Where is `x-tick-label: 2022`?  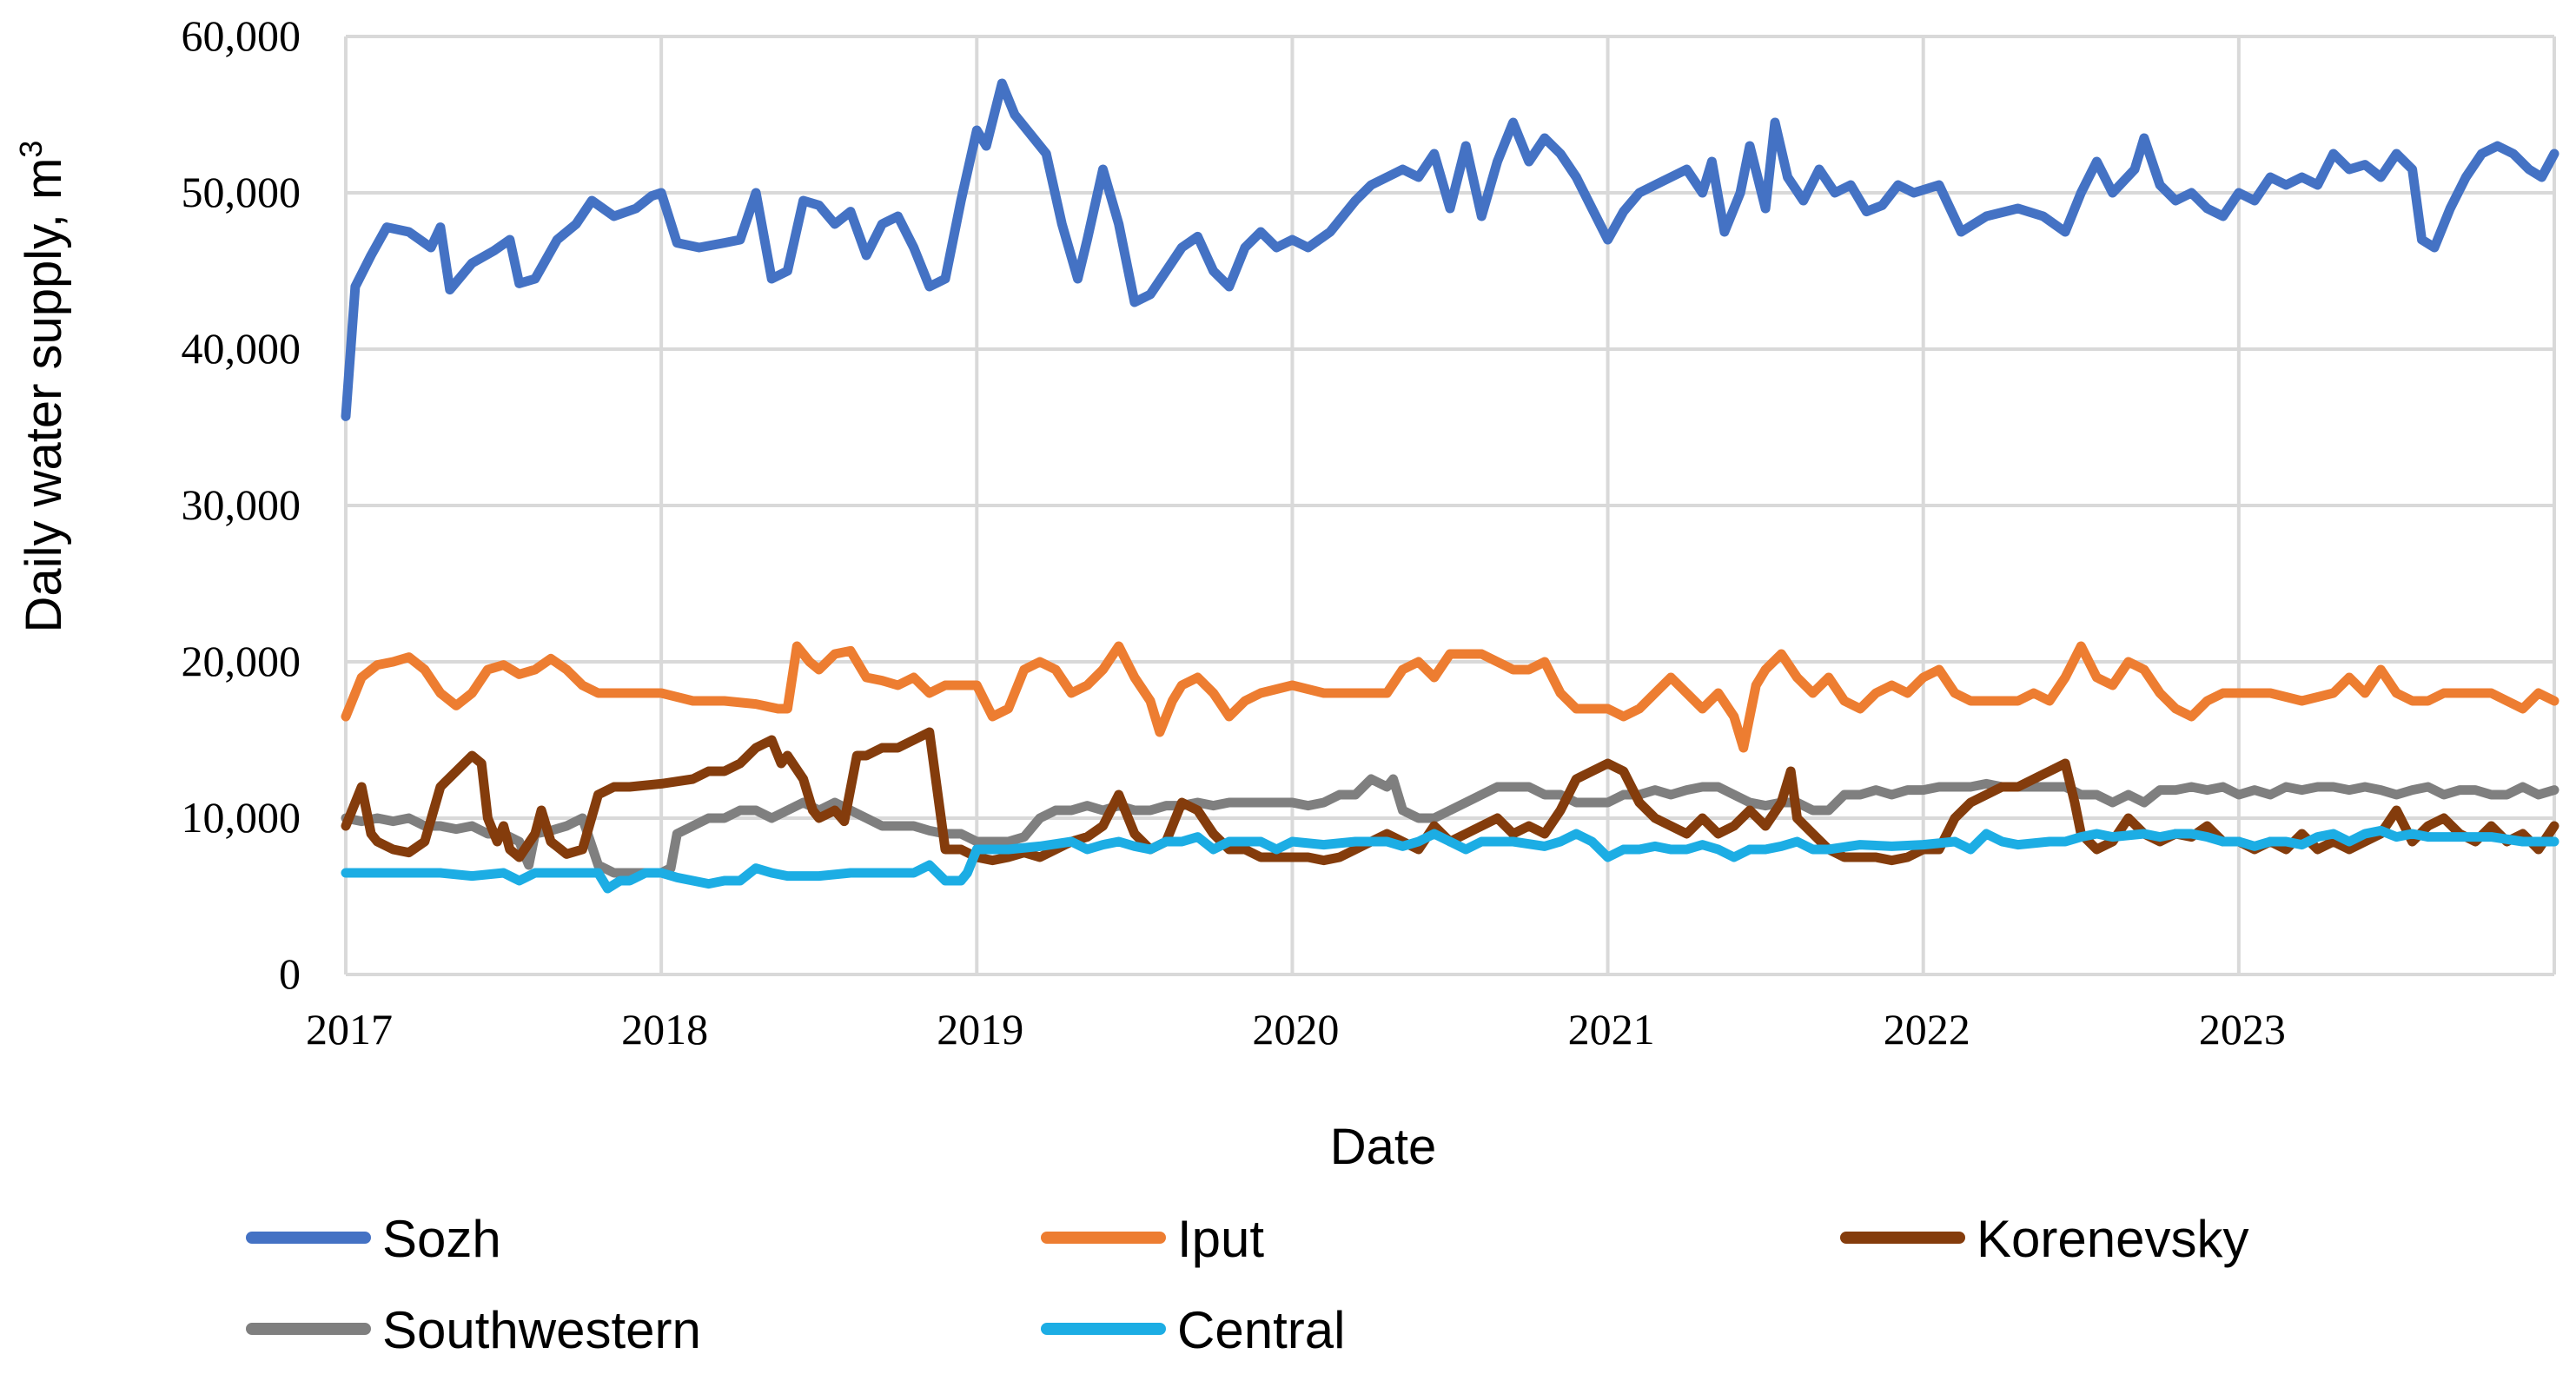 x-tick-label: 2022 is located at coordinates (1927, 1029).